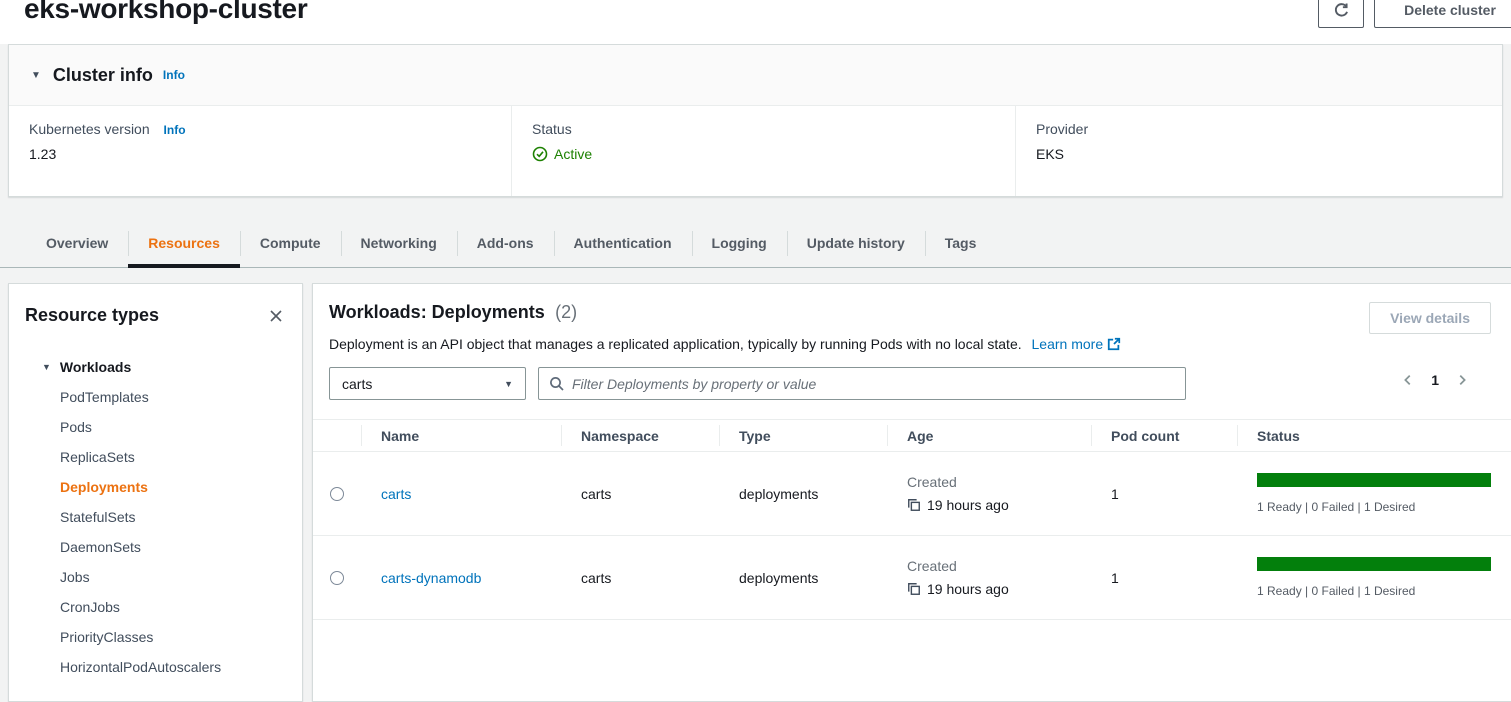  Describe the element at coordinates (396, 493) in the screenshot. I see `deployment-name-link: carts` at that location.